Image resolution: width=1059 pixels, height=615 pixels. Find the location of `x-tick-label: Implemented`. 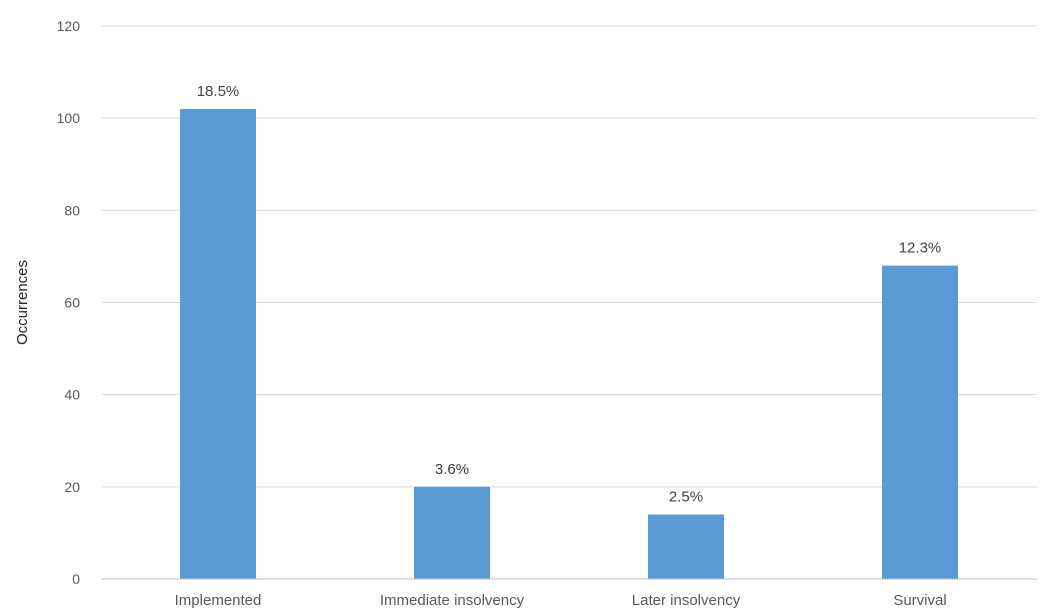

x-tick-label: Implemented is located at coordinates (218, 600).